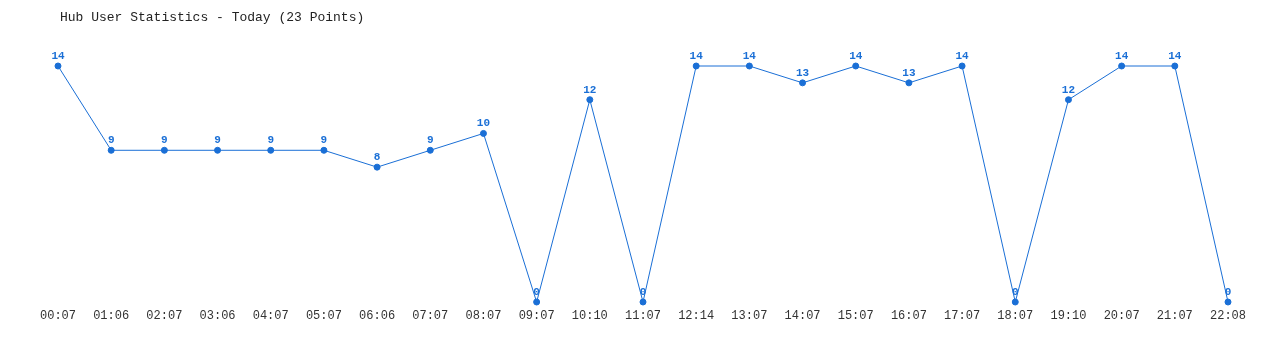 This screenshot has height=350, width=1280. Describe the element at coordinates (1015, 315) in the screenshot. I see `x-tick-label: 18:07` at that location.